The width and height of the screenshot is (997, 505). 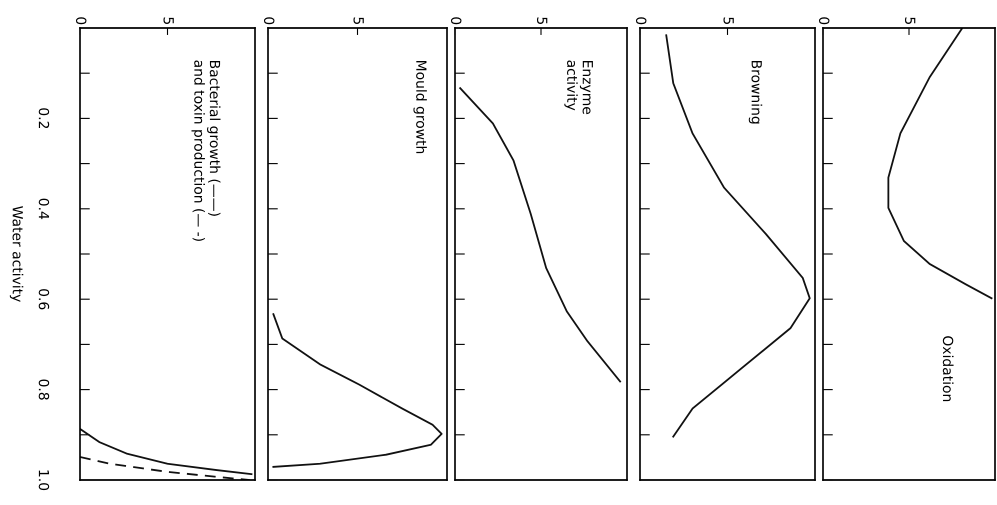 What do you see at coordinates (755, 92) in the screenshot?
I see `text: Browning` at bounding box center [755, 92].